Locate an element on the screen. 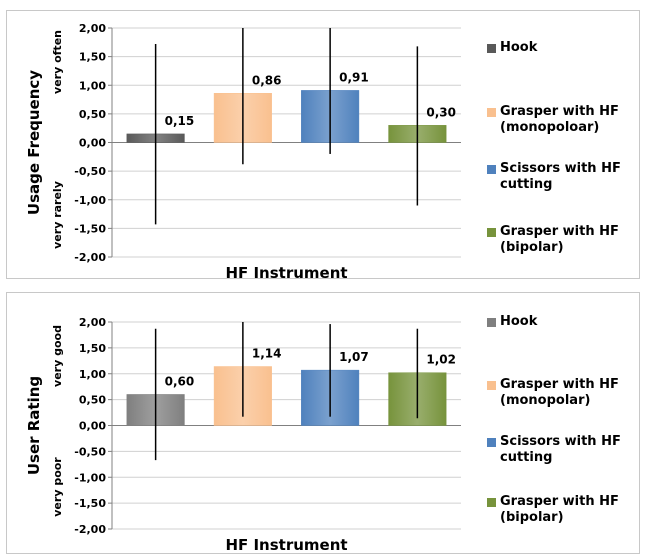 The width and height of the screenshot is (645, 556). data-label: 0,86 is located at coordinates (267, 80).